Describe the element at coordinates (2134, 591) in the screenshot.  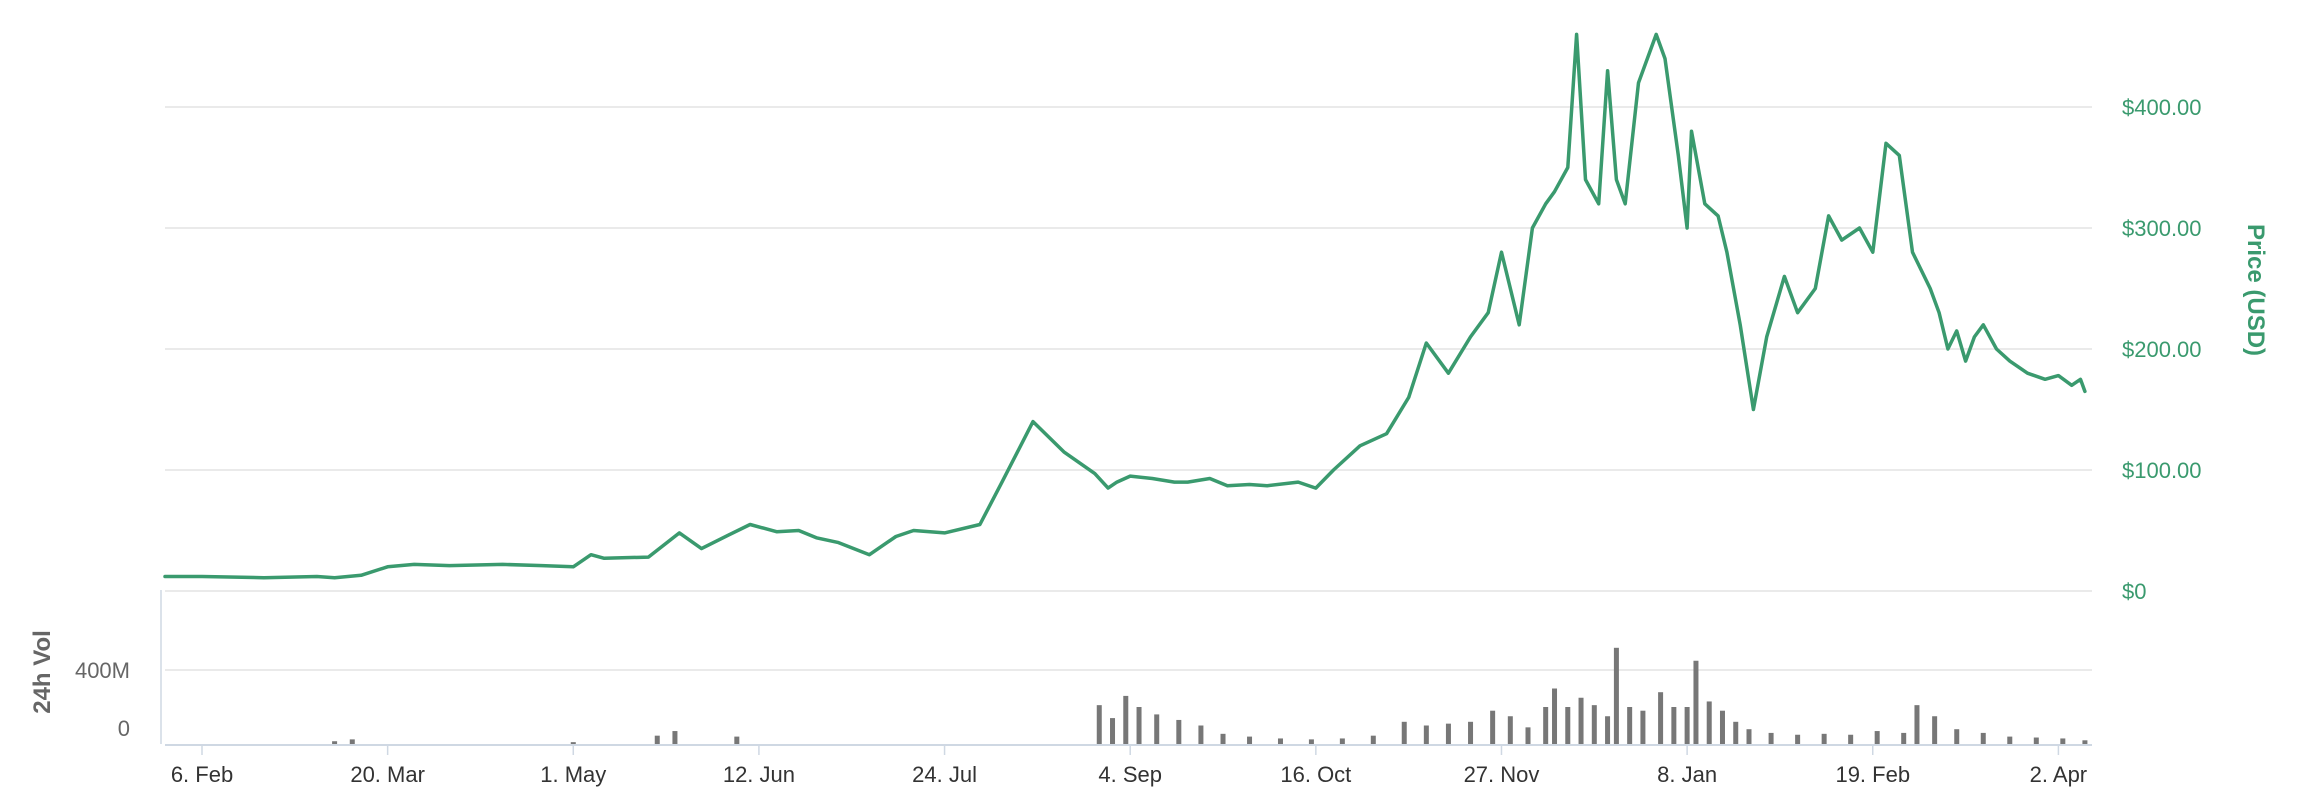
I see `price-tick-label: $0` at that location.